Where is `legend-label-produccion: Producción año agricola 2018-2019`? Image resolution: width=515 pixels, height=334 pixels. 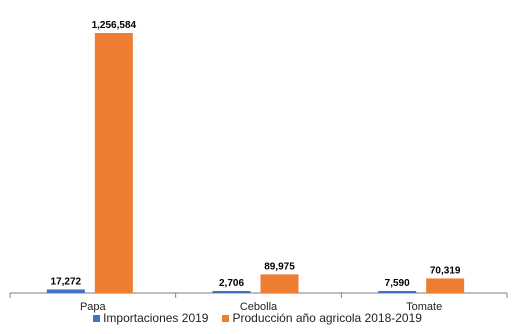
legend-label-produccion: Producción año agricola 2018-2019 is located at coordinates (326, 318).